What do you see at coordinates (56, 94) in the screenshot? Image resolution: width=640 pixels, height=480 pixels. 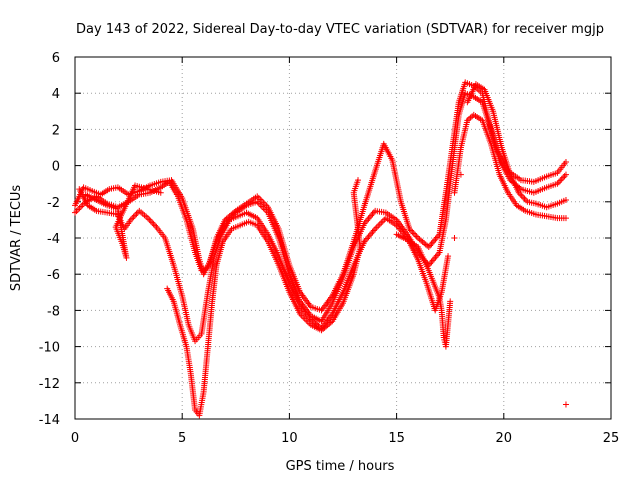 I see `y-tick-label: 4` at bounding box center [56, 94].